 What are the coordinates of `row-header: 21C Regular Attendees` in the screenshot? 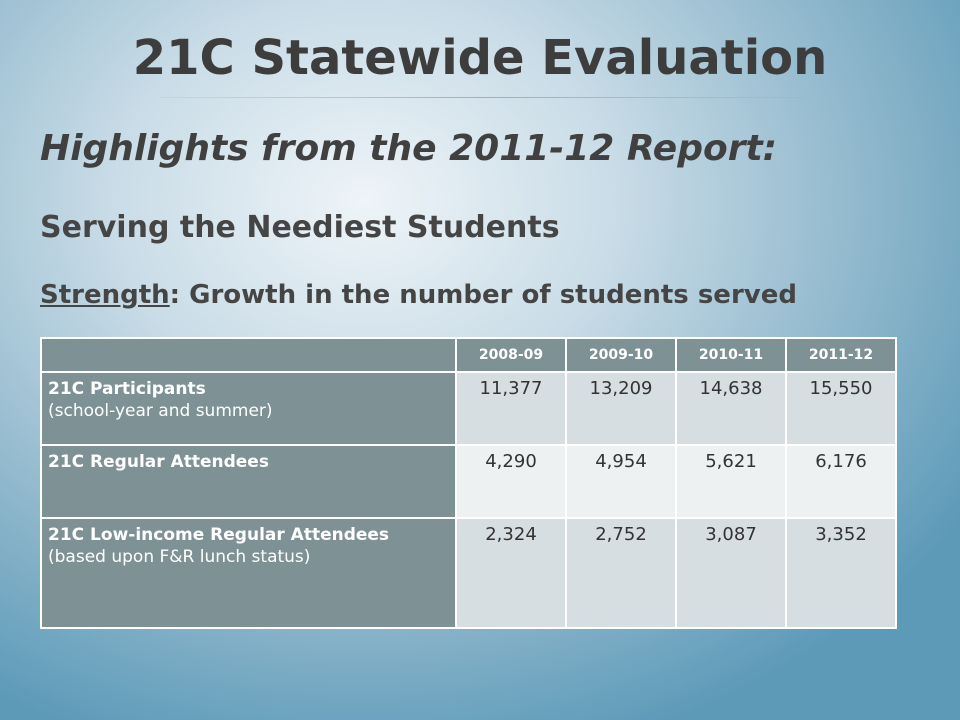 It's located at (248, 481).